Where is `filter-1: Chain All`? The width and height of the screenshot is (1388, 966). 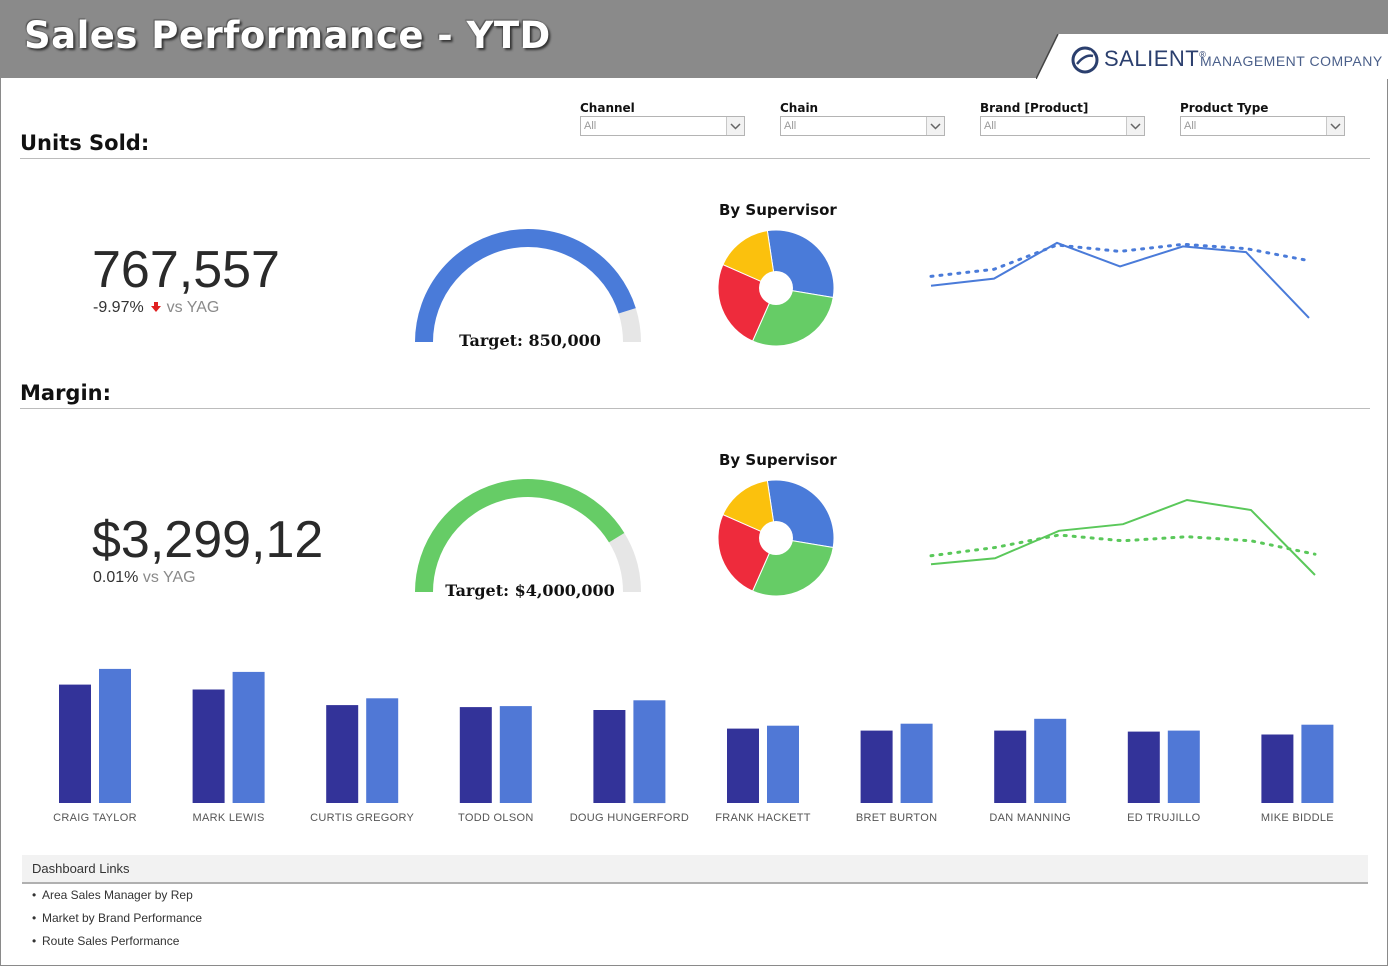
filter-1: Chain All is located at coordinates (864, 118).